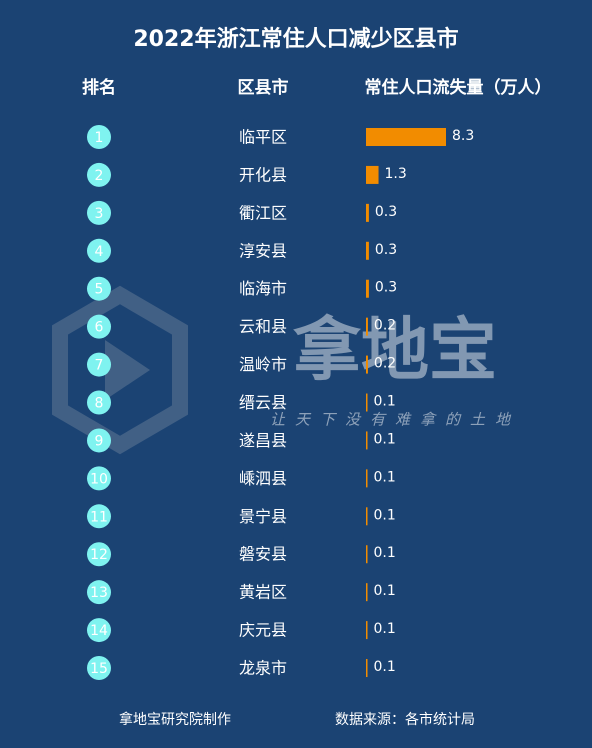 This screenshot has width=592, height=748. I want to click on rank-label: 15, so click(99, 669).